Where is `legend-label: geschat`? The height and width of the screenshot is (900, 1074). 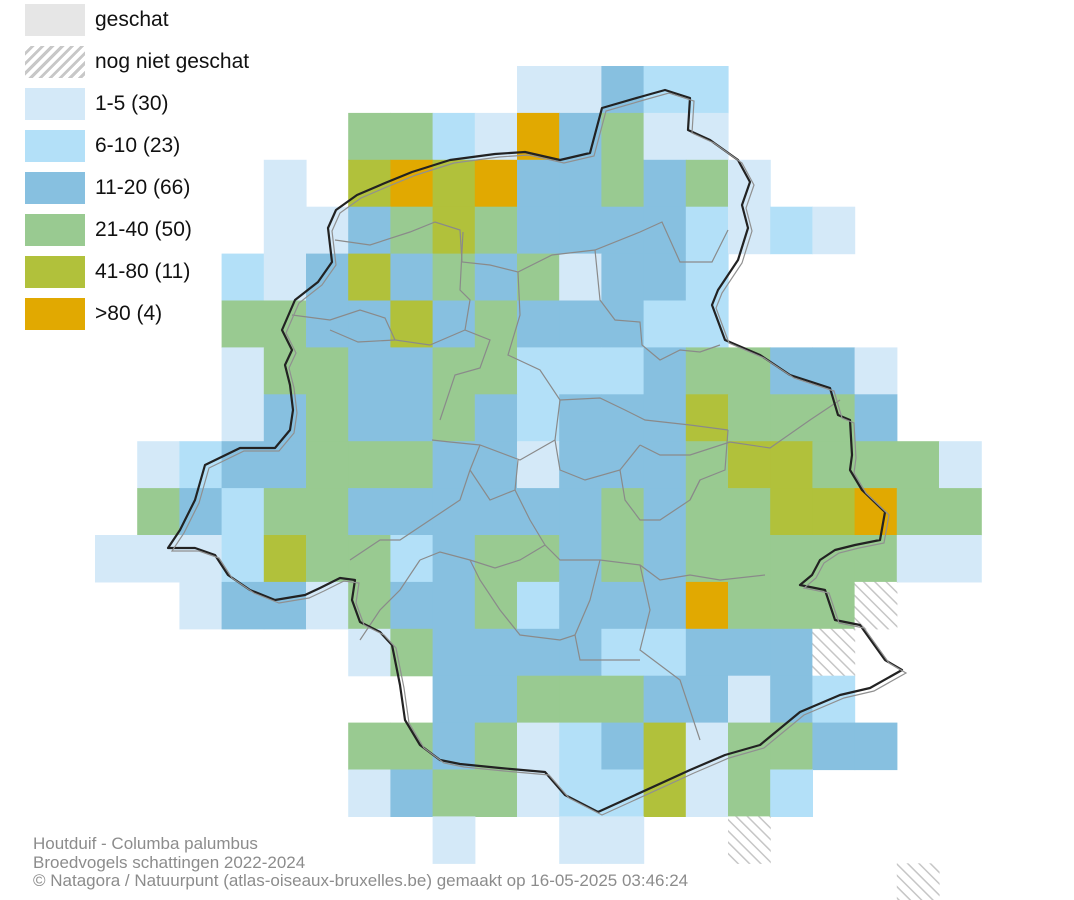 legend-label: geschat is located at coordinates (132, 19).